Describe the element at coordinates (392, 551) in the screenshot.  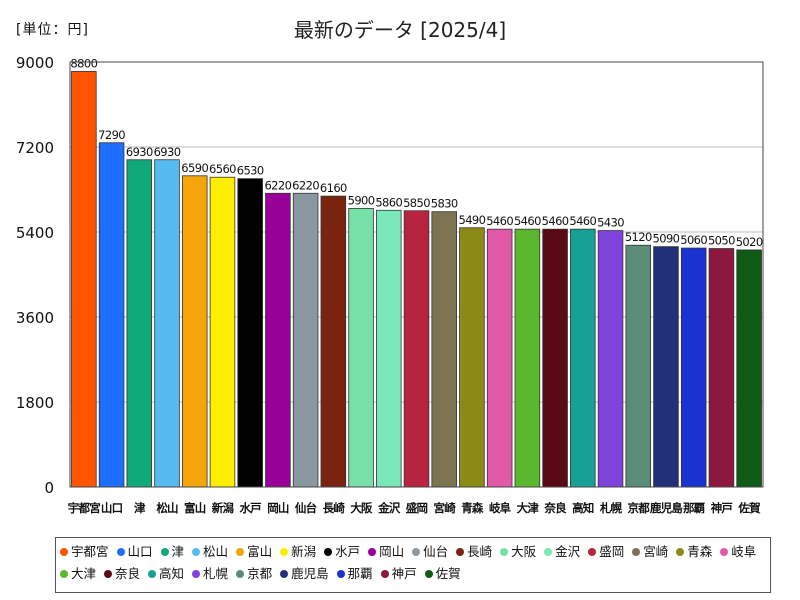
I see `legend-label: 岡山` at that location.